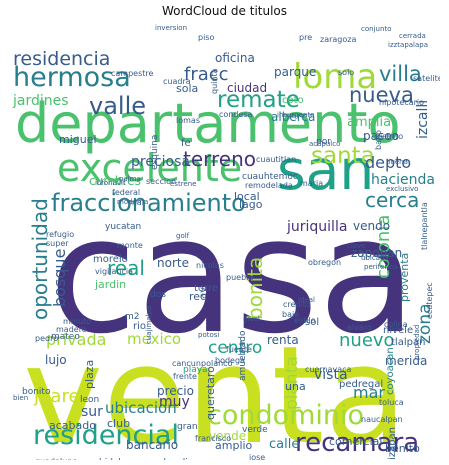  What do you see at coordinates (195, 370) in the screenshot?
I see `word-playa: playa` at bounding box center [195, 370].